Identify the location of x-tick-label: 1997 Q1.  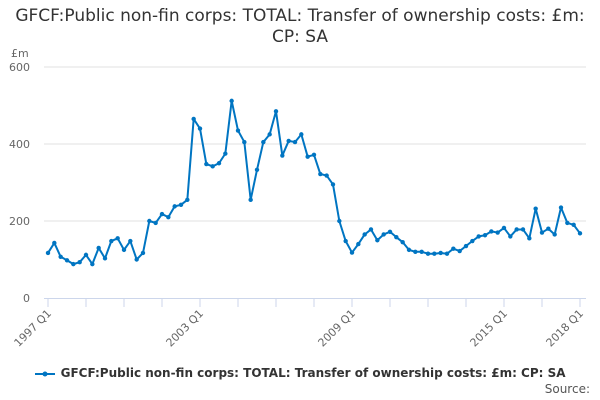
(33, 328).